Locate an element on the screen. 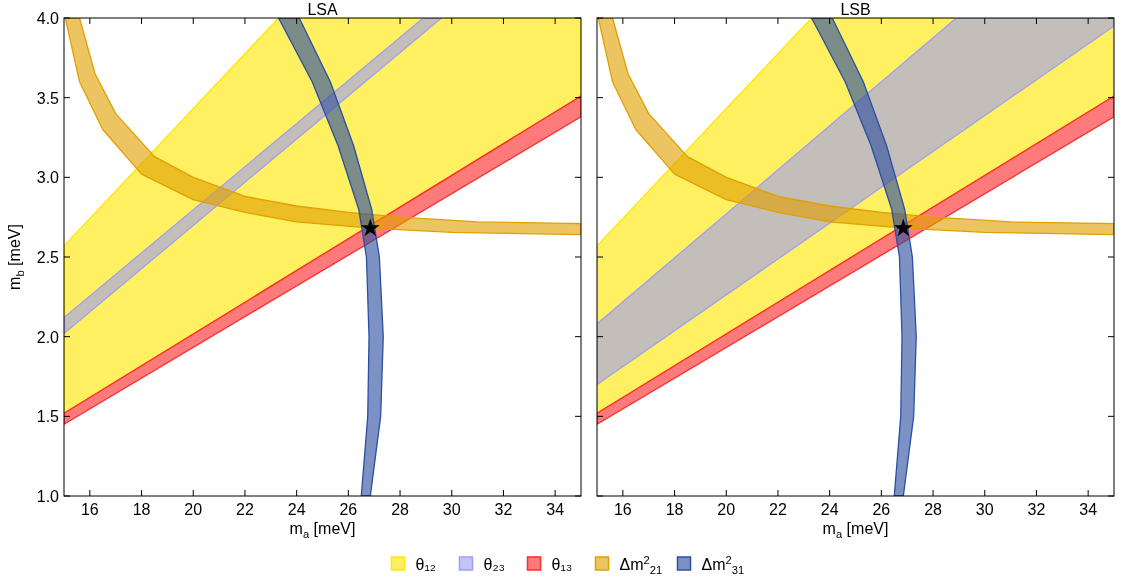 This screenshot has width=1121, height=588. y-tick-label: 2.0 is located at coordinates (48, 337).